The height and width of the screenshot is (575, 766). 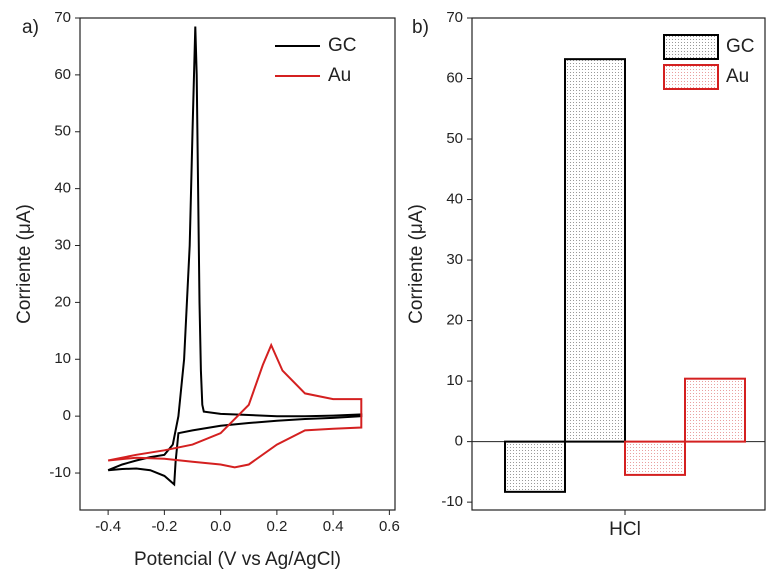 What do you see at coordinates (420, 27) in the screenshot?
I see `panel-label: b)` at bounding box center [420, 27].